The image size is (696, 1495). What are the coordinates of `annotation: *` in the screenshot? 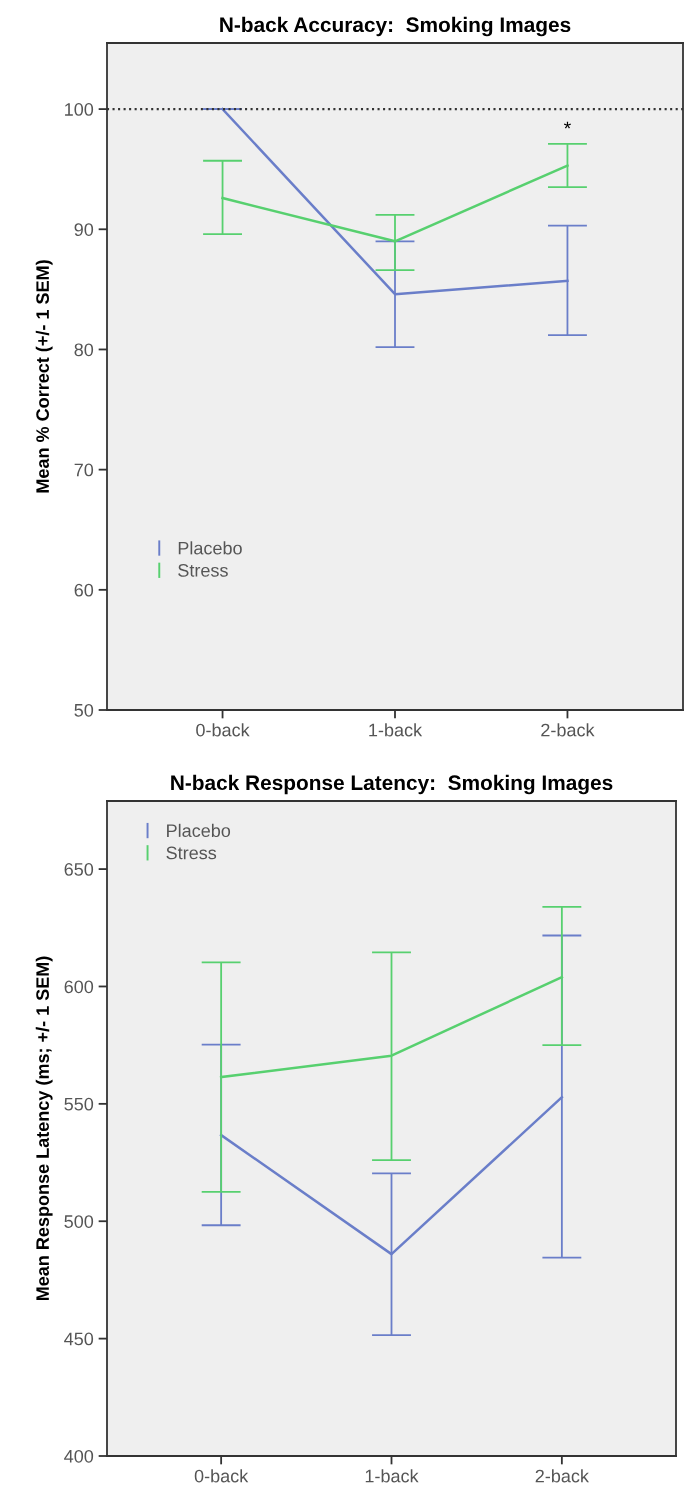 It's located at (567, 125).